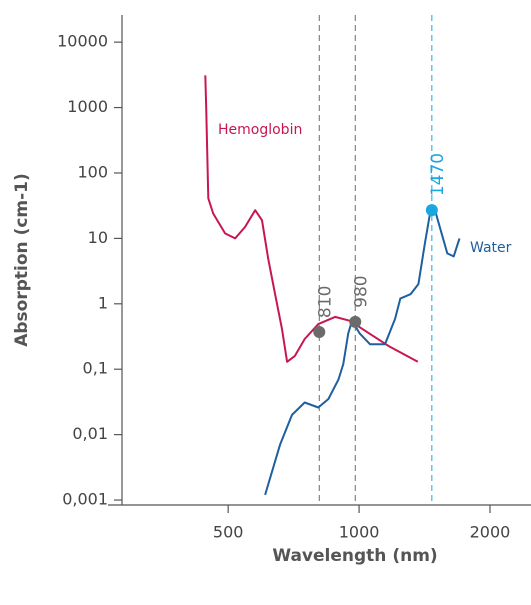  Describe the element at coordinates (438, 174) in the screenshot. I see `marker-label: 1470` at that location.